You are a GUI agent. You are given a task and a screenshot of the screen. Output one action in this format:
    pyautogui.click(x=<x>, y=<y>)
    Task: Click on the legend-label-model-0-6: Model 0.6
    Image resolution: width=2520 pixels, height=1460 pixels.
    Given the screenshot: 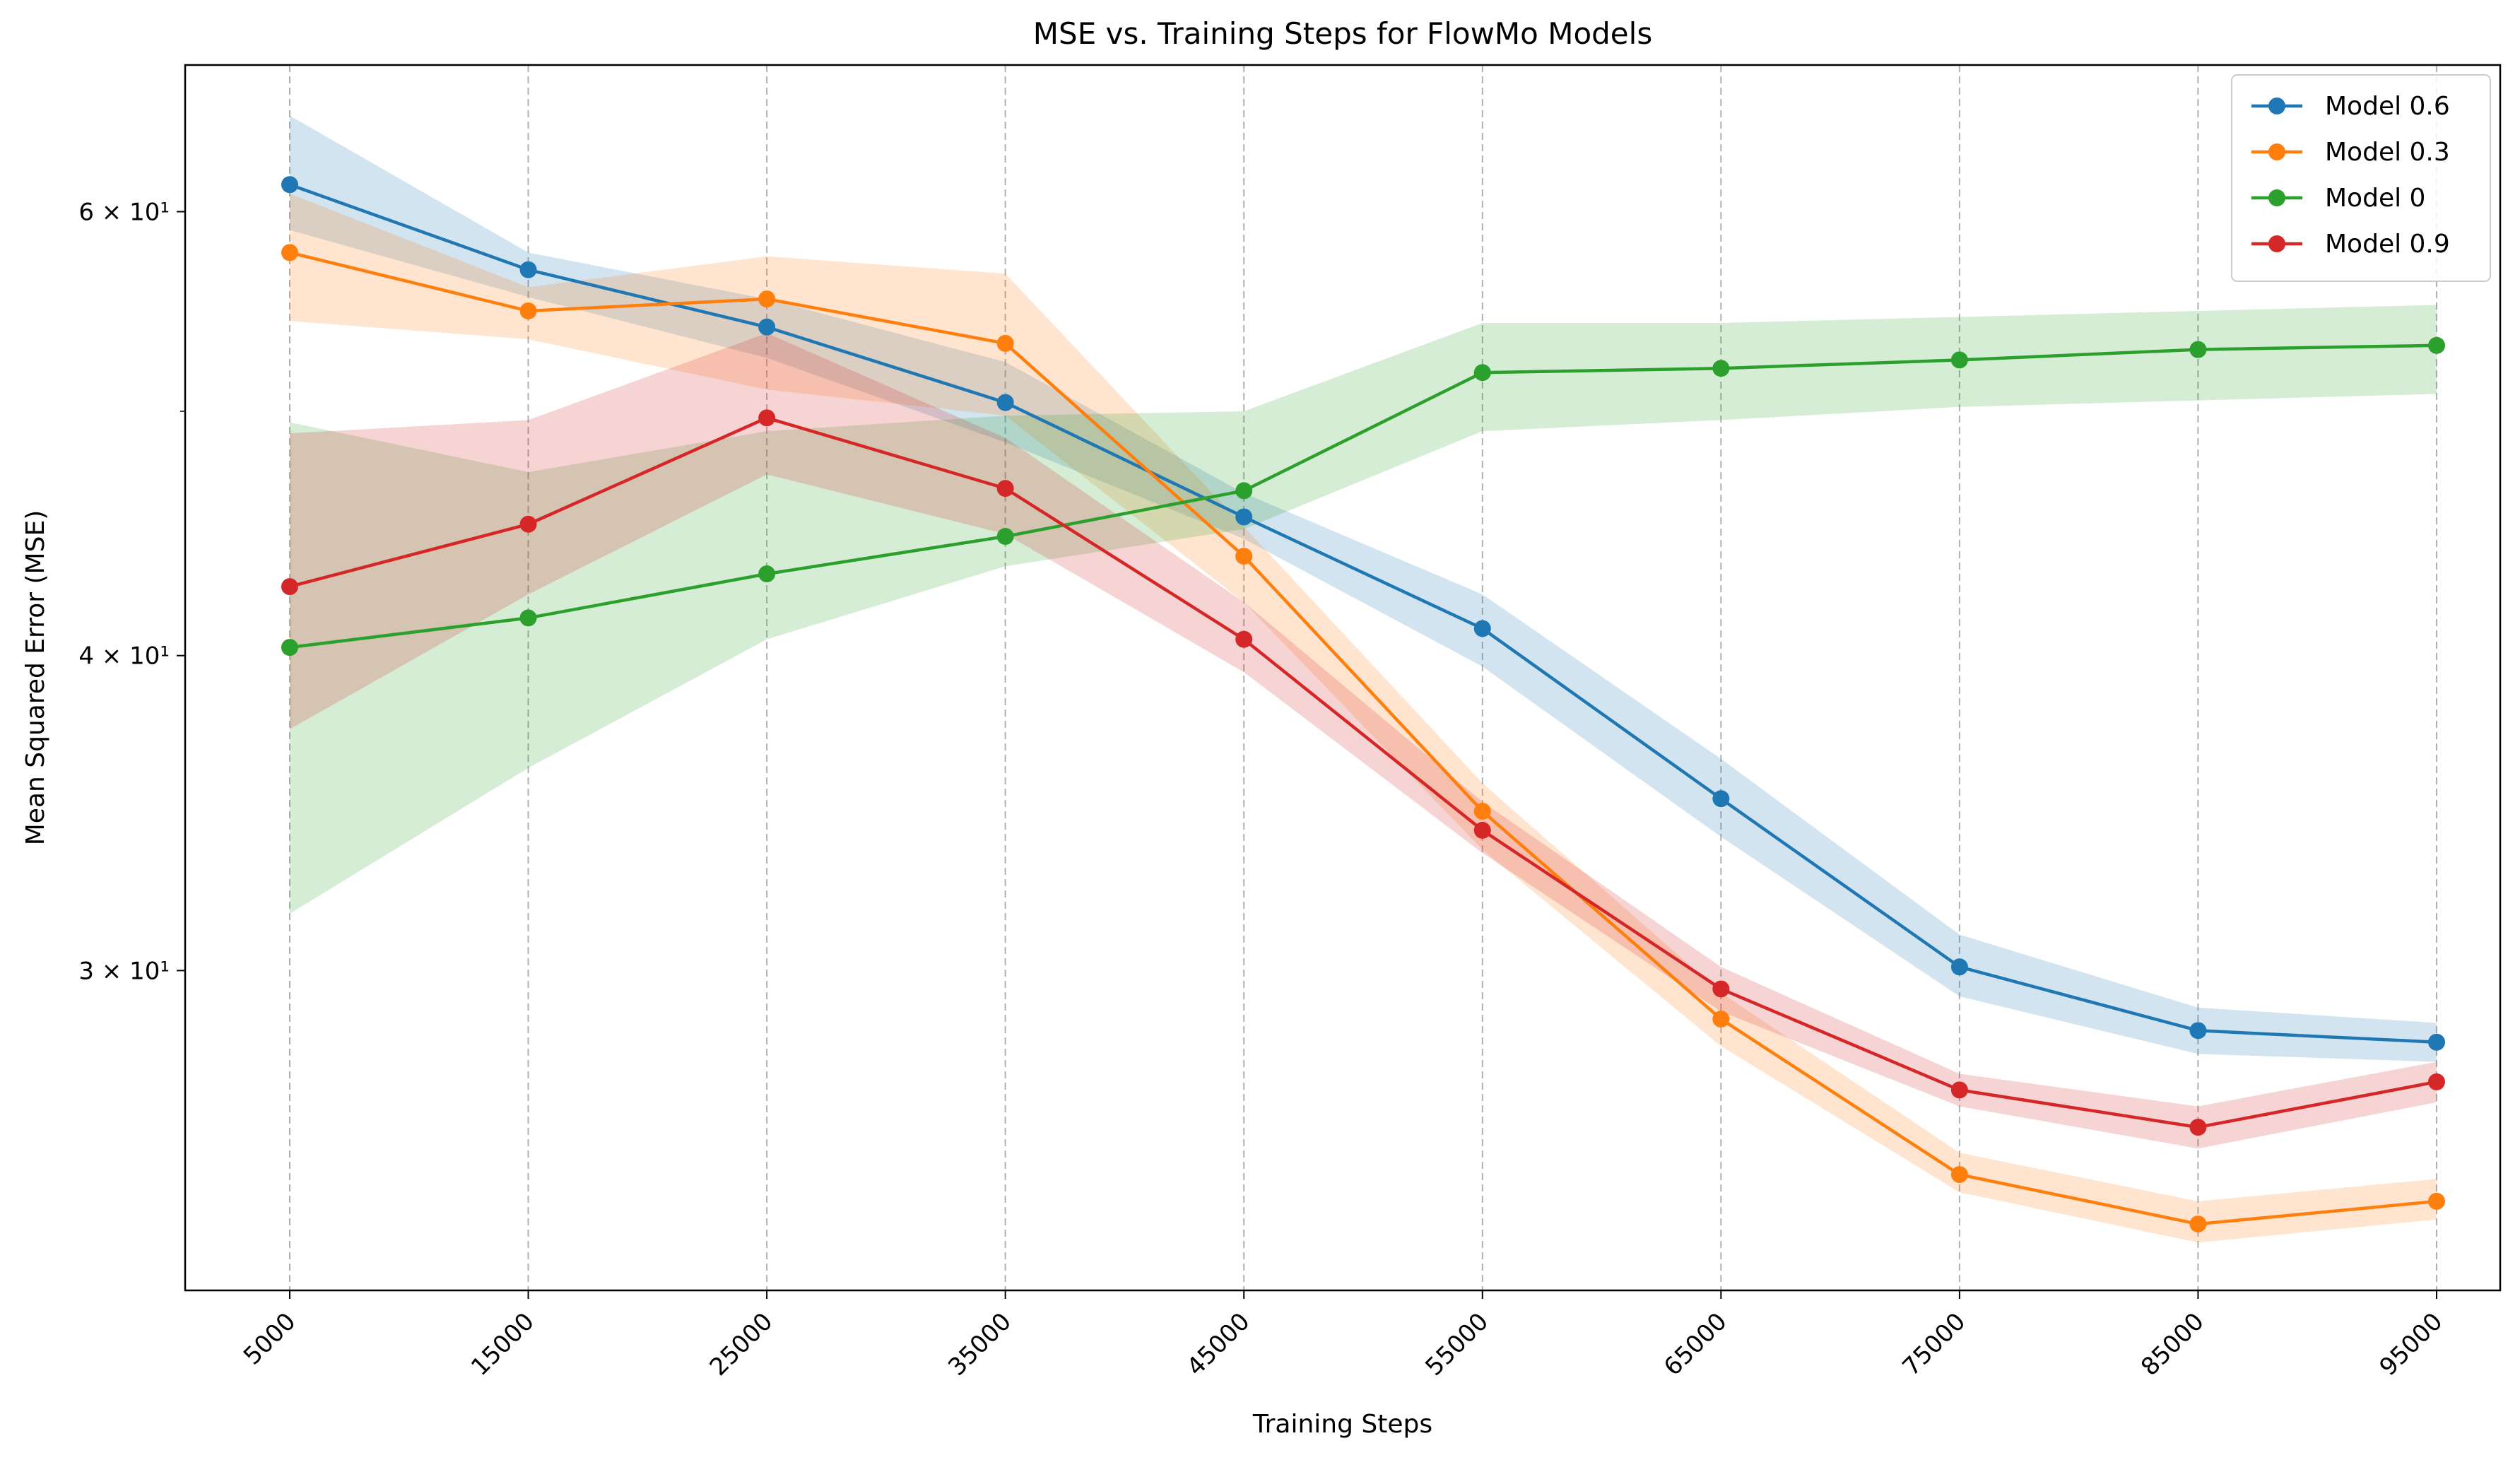 What is the action you would take?
    pyautogui.click(x=2387, y=106)
    